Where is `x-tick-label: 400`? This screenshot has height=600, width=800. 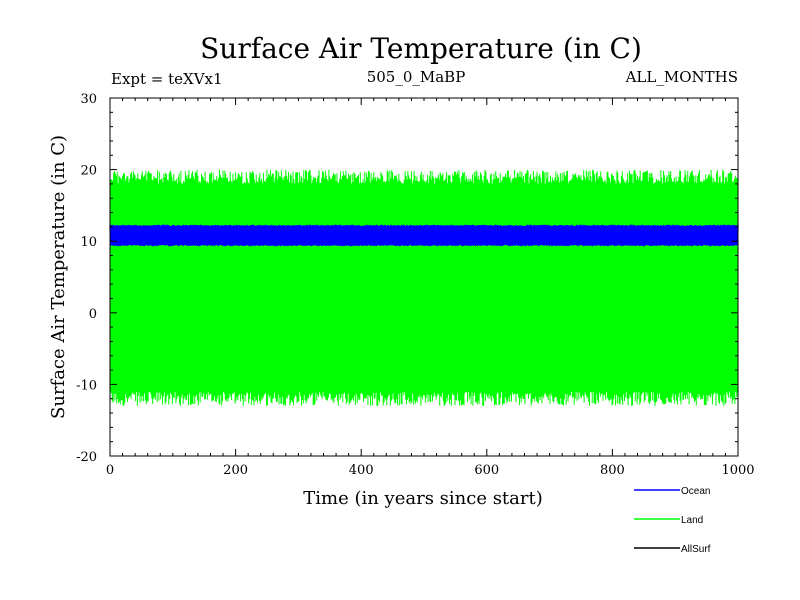
x-tick-label: 400 is located at coordinates (361, 470).